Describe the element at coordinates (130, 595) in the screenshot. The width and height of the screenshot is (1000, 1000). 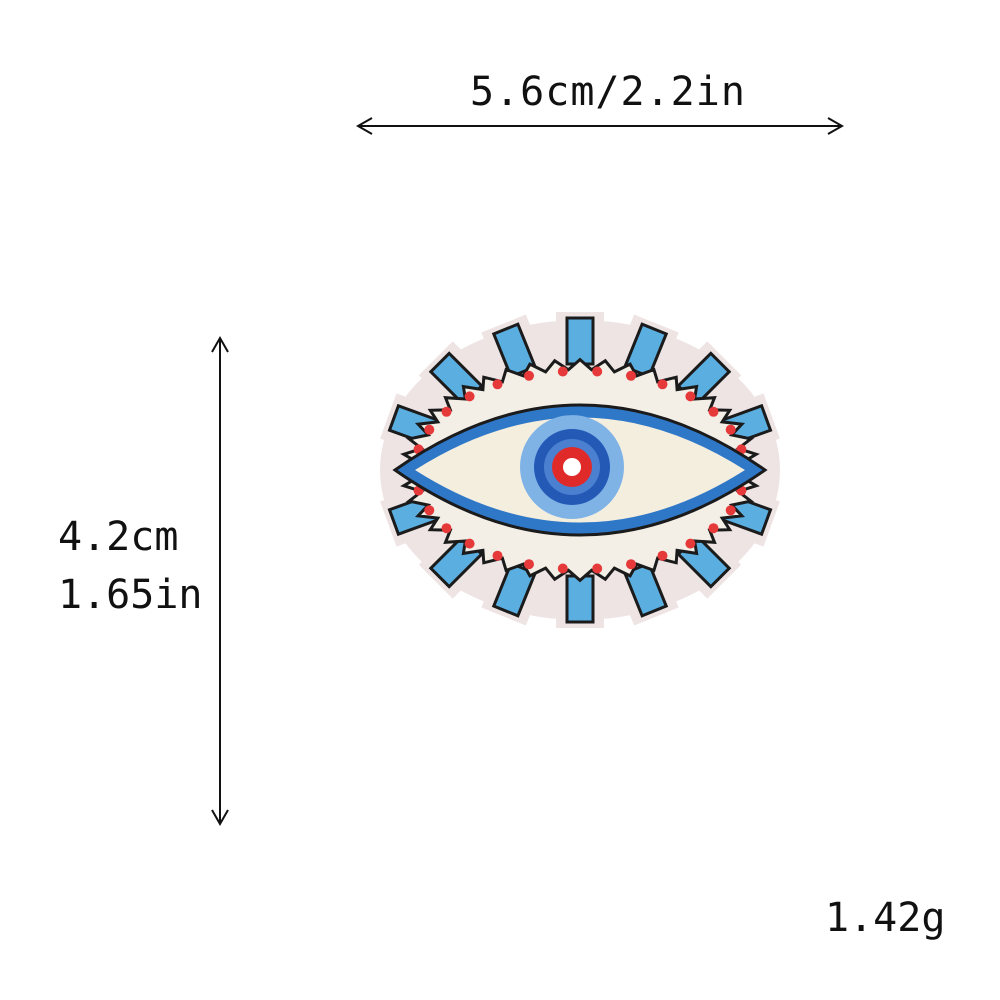
I see `height-in-label: 1.65in` at that location.